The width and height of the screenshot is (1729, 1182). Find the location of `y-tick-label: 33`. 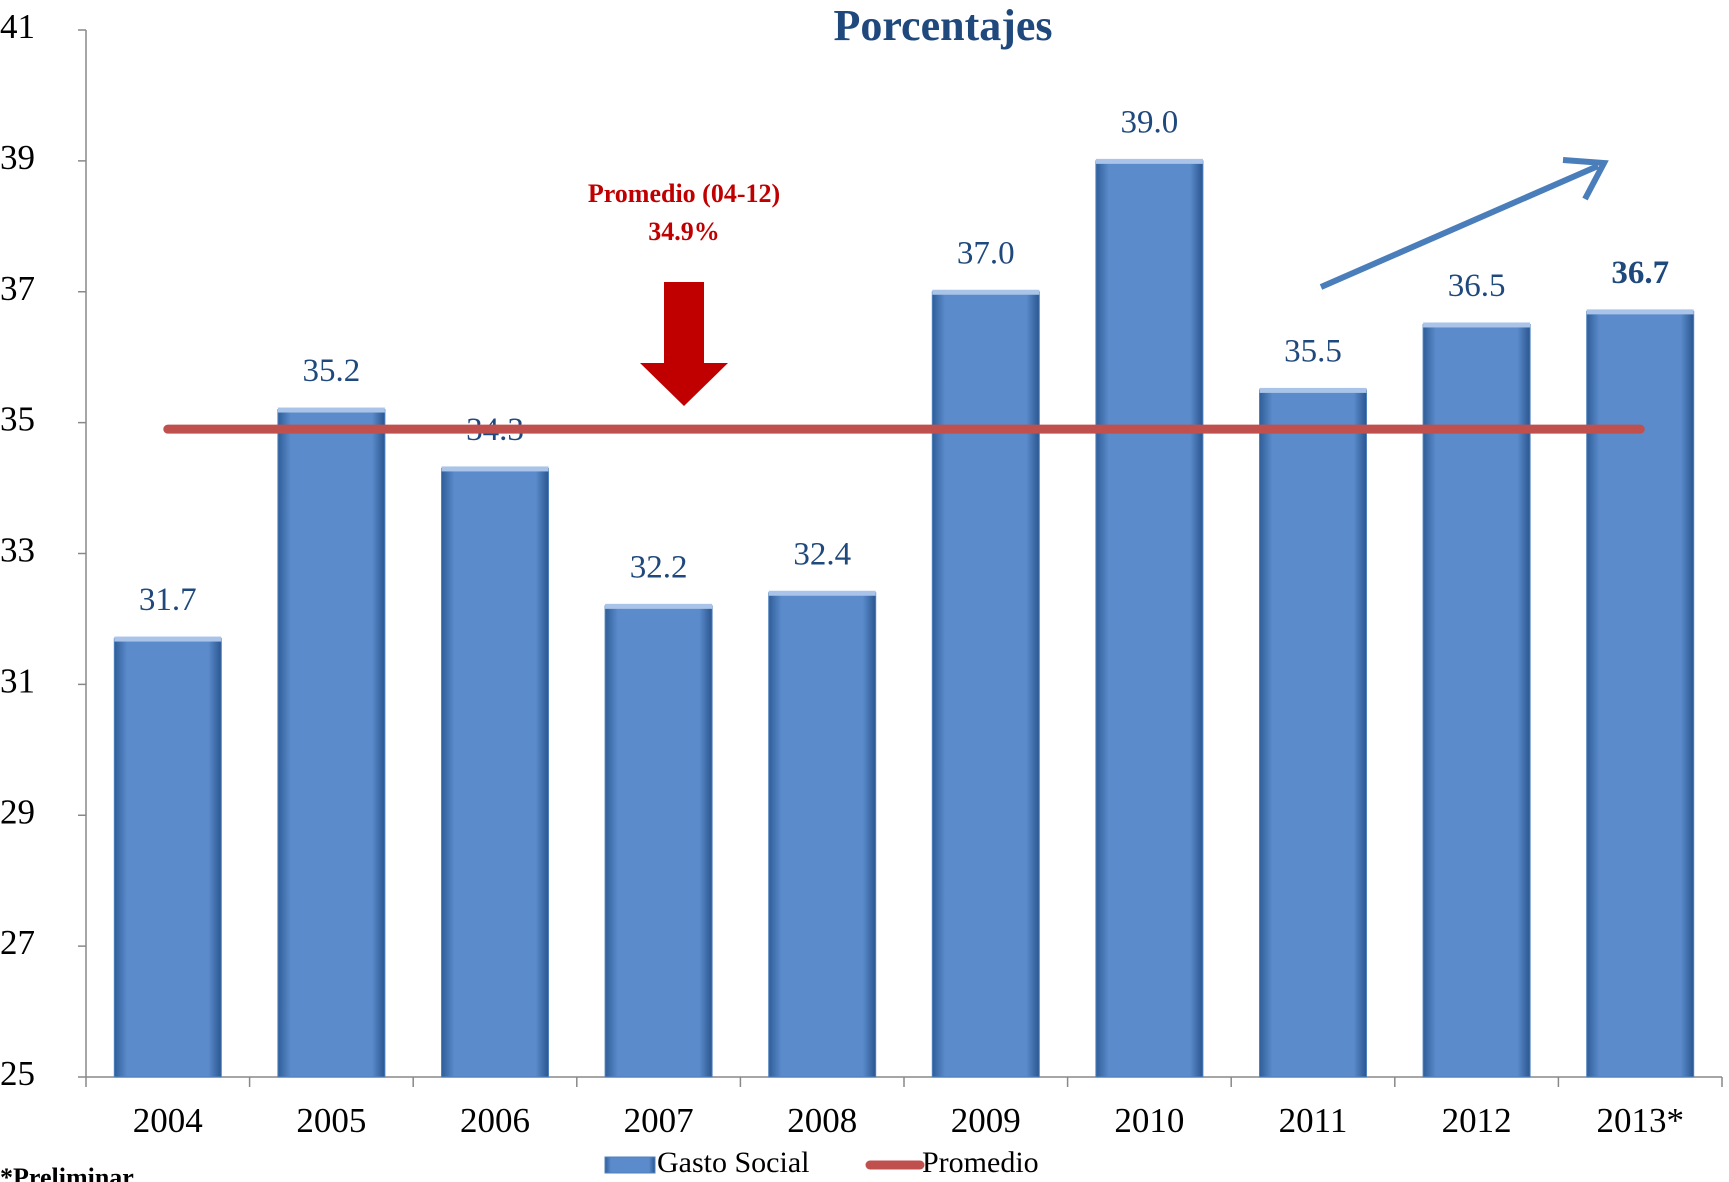

y-tick-label: 33 is located at coordinates (17, 550).